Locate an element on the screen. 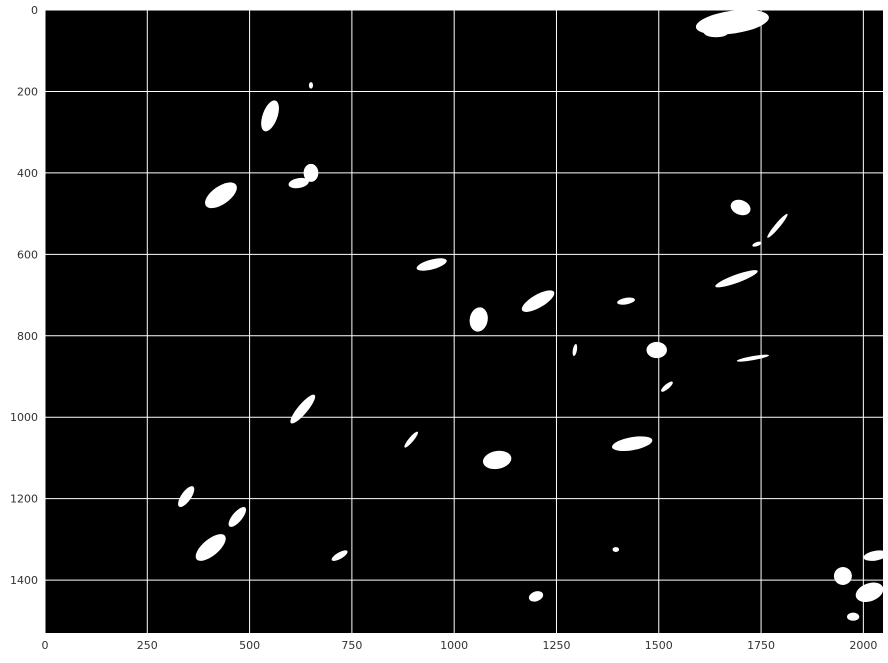 This screenshot has width=888, height=663. y-tick-label: 200 is located at coordinates (27, 91).